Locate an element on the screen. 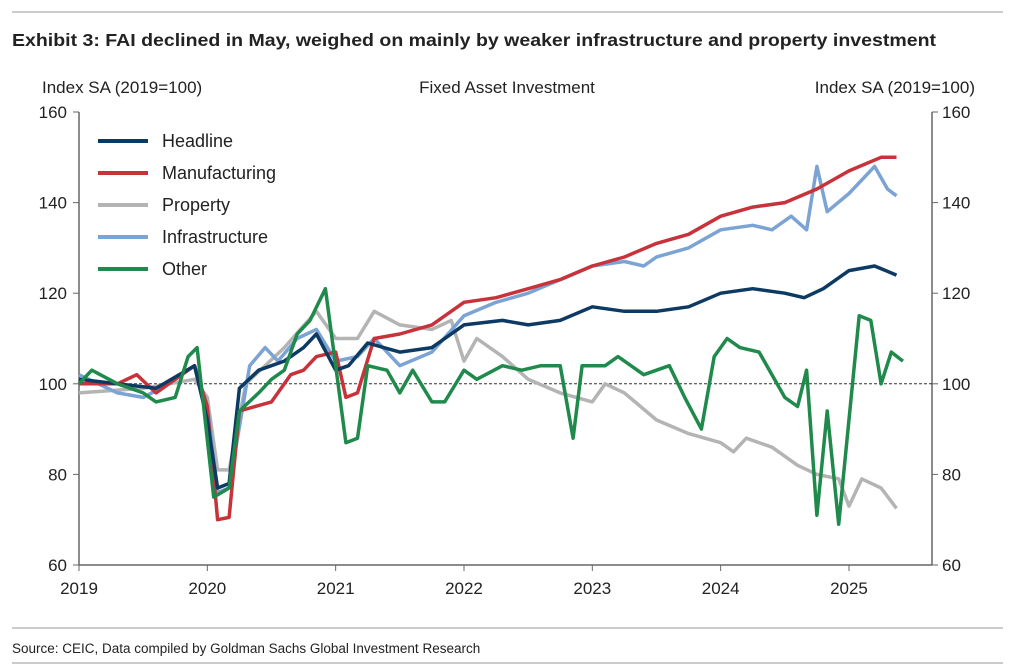 This screenshot has width=1014, height=669. y-tick-label-left: 60 is located at coordinates (57, 565).